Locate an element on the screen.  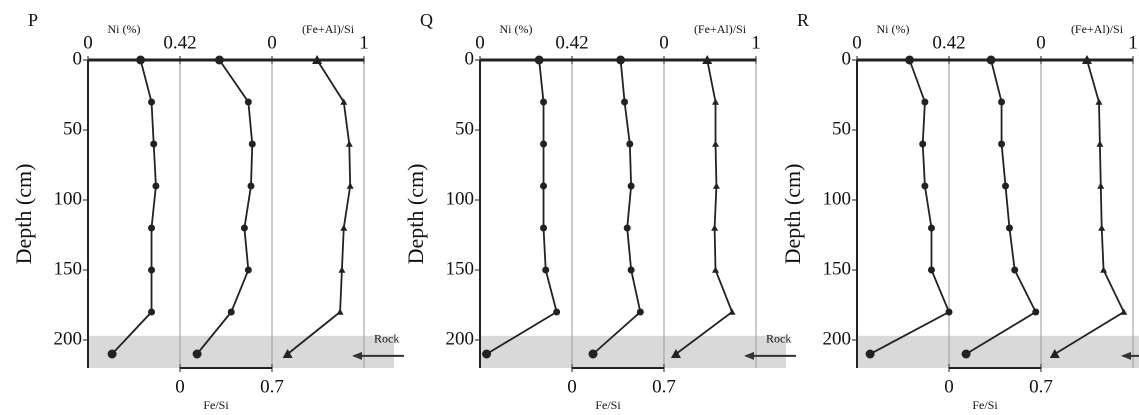
panel-label: Q is located at coordinates (426, 20).